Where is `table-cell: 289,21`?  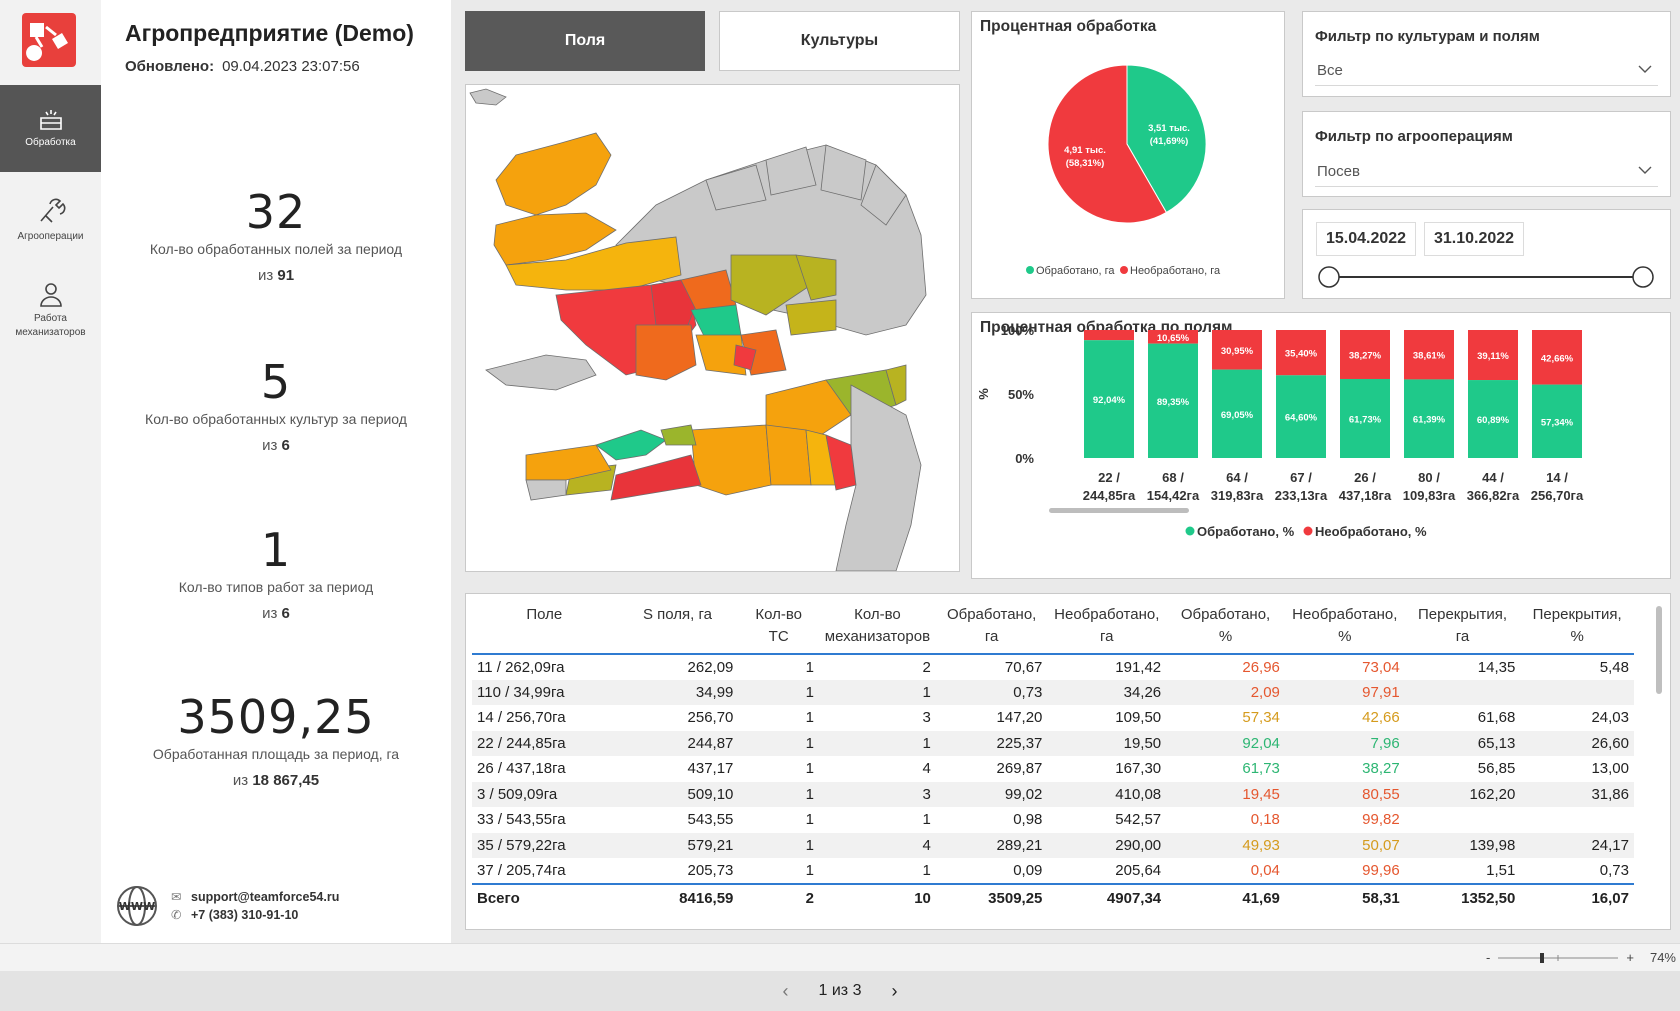
table-cell: 289,21 is located at coordinates (991, 845).